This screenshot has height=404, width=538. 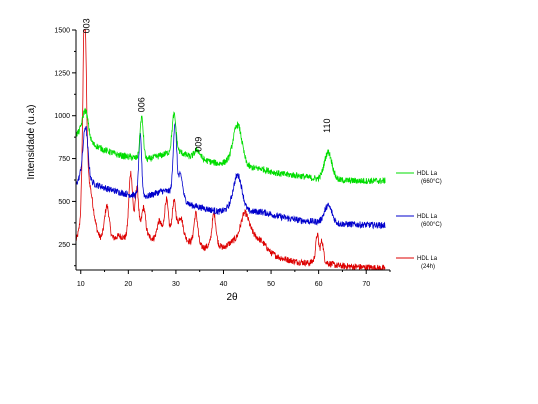 What do you see at coordinates (428, 267) in the screenshot?
I see `legend-label: (24h)` at bounding box center [428, 267].